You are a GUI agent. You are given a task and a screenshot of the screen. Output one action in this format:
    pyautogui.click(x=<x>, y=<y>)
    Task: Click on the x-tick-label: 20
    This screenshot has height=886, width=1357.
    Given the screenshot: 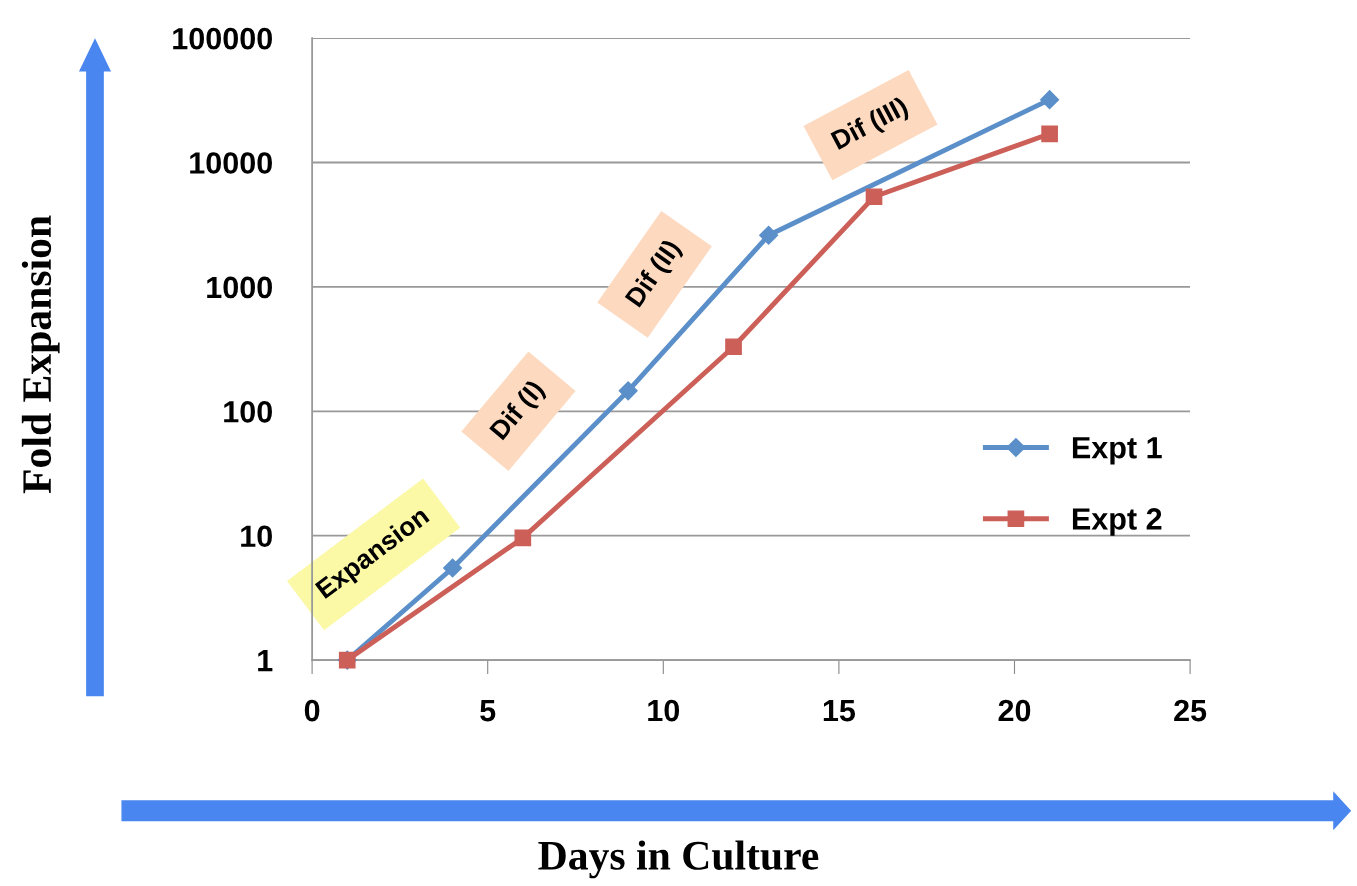 What is the action you would take?
    pyautogui.click(x=1014, y=710)
    